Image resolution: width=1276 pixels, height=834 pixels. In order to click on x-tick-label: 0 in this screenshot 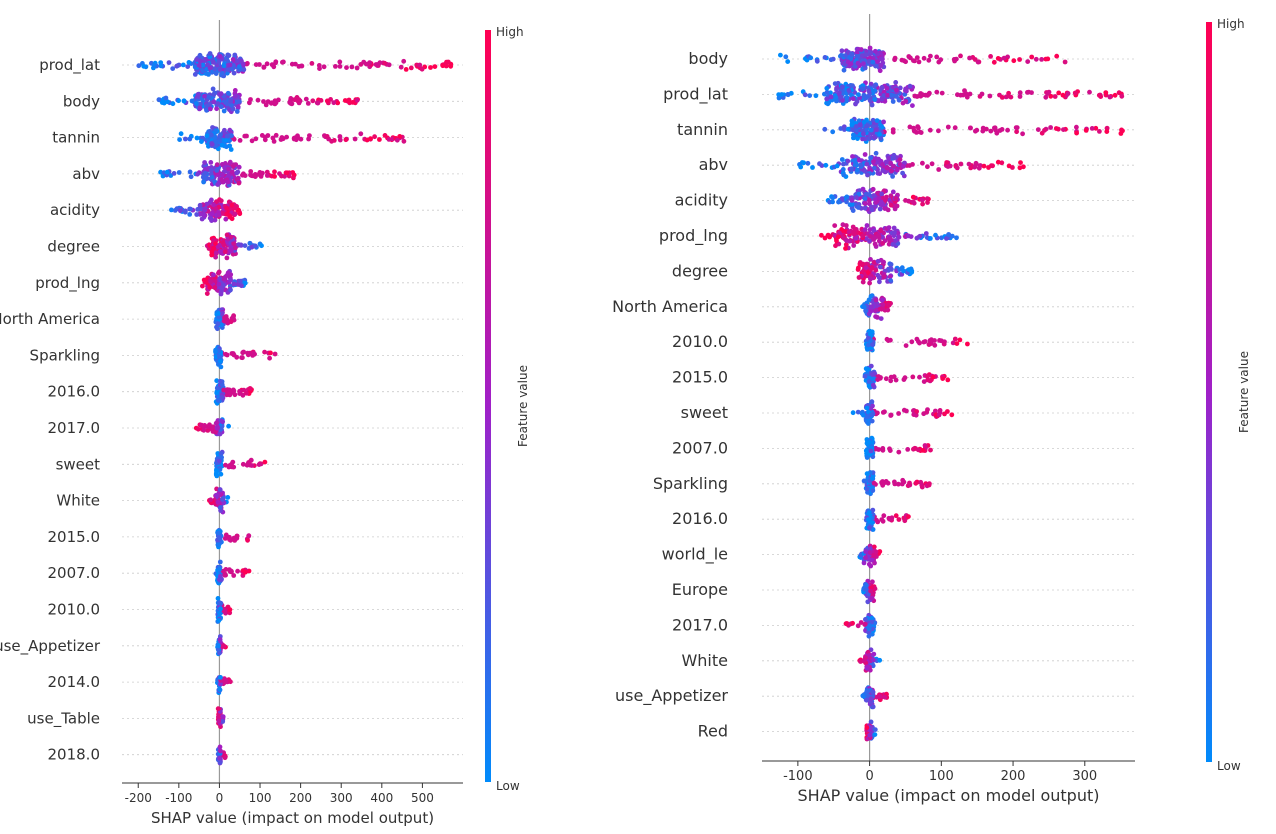, I will do `click(220, 798)`.